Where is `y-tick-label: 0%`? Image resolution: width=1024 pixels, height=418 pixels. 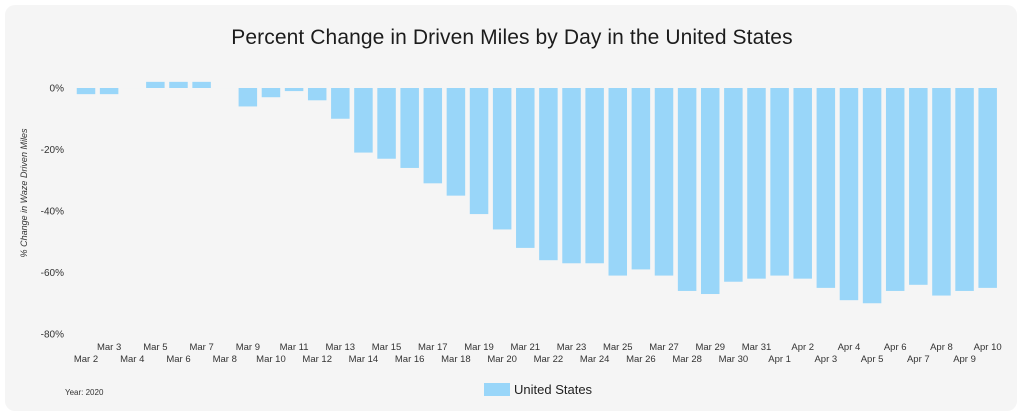 y-tick-label: 0% is located at coordinates (57, 89).